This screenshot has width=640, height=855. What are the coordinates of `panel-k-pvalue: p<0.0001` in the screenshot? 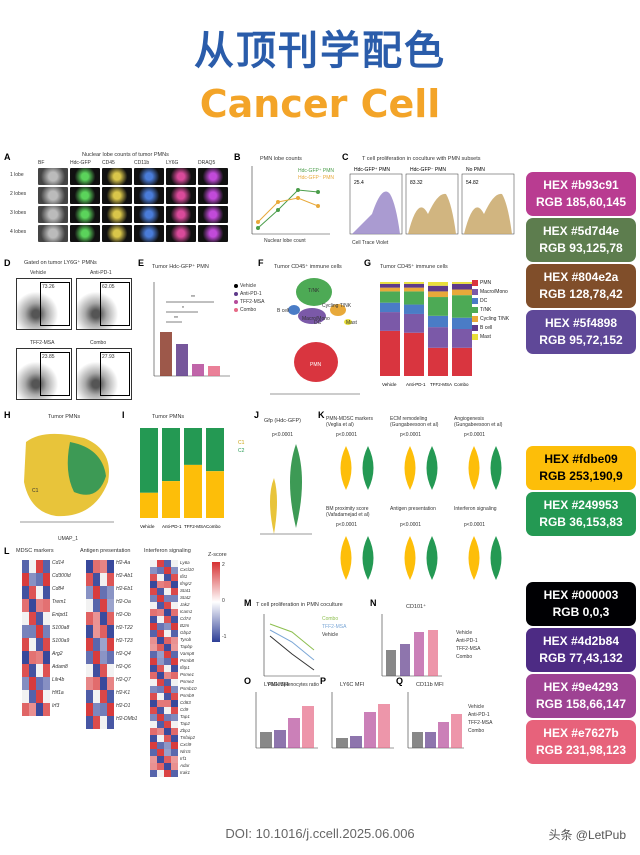 It's located at (410, 525).